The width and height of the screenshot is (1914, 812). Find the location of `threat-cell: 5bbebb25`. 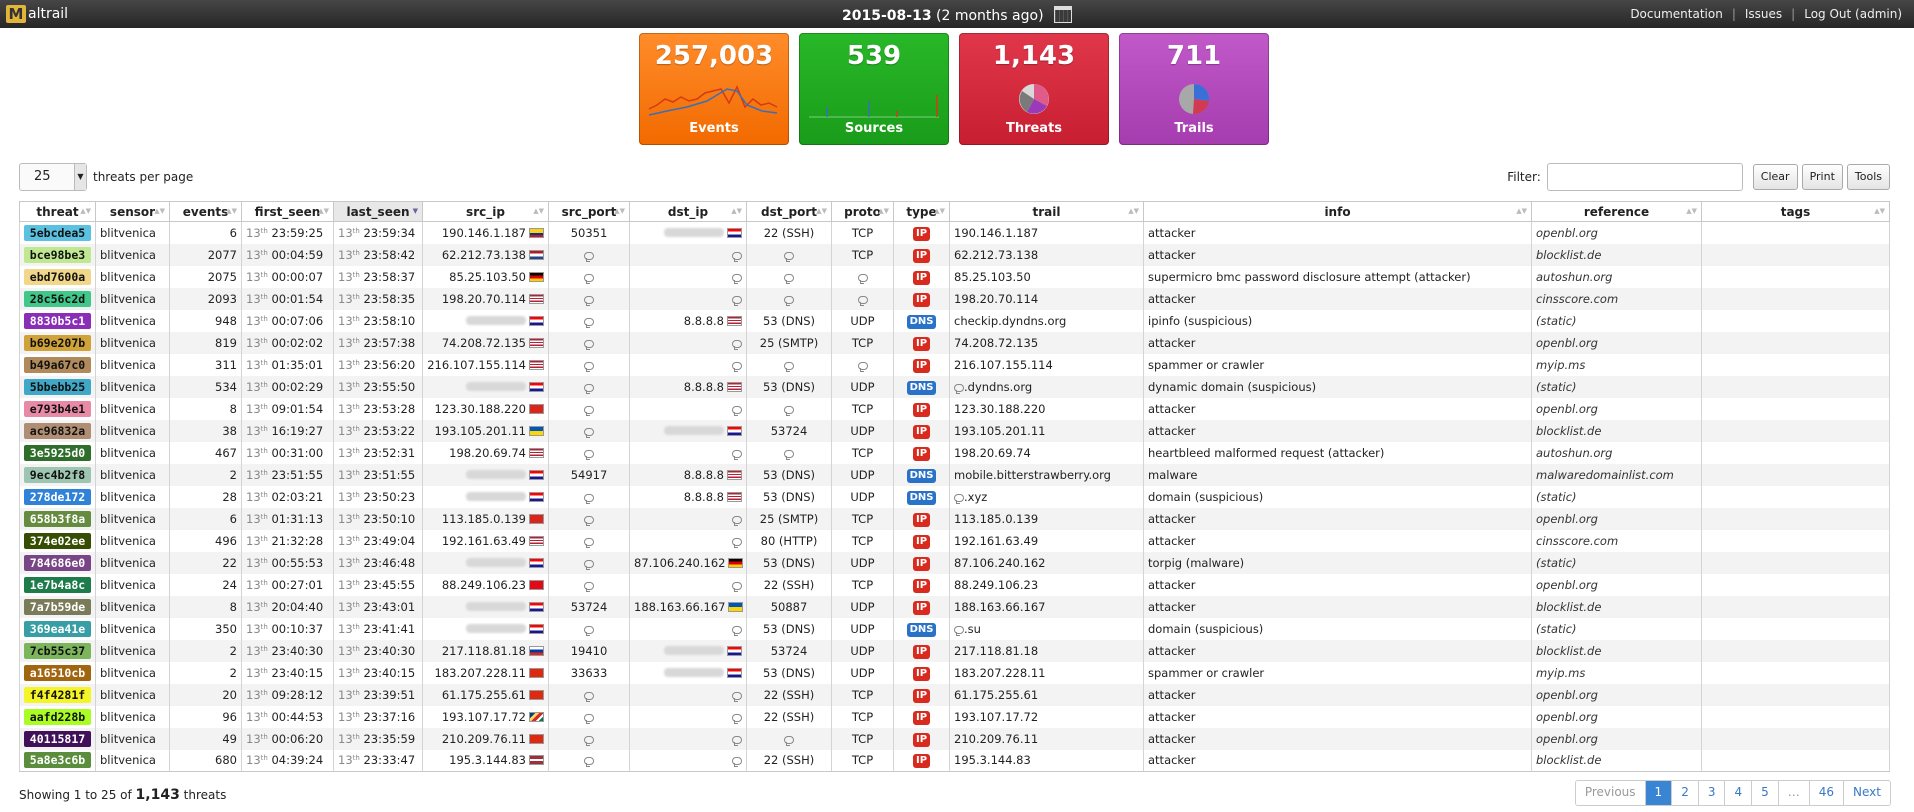

threat-cell: 5bbebb25 is located at coordinates (57, 386).